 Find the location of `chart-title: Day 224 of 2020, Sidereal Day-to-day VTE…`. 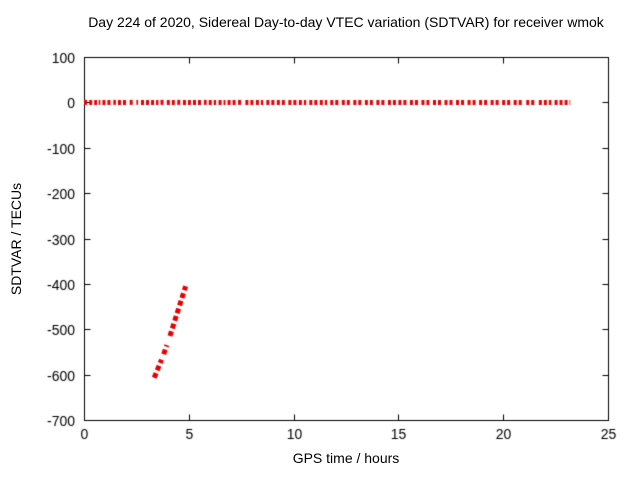

chart-title: Day 224 of 2020, Sidereal Day-to-day VTE… is located at coordinates (346, 22).